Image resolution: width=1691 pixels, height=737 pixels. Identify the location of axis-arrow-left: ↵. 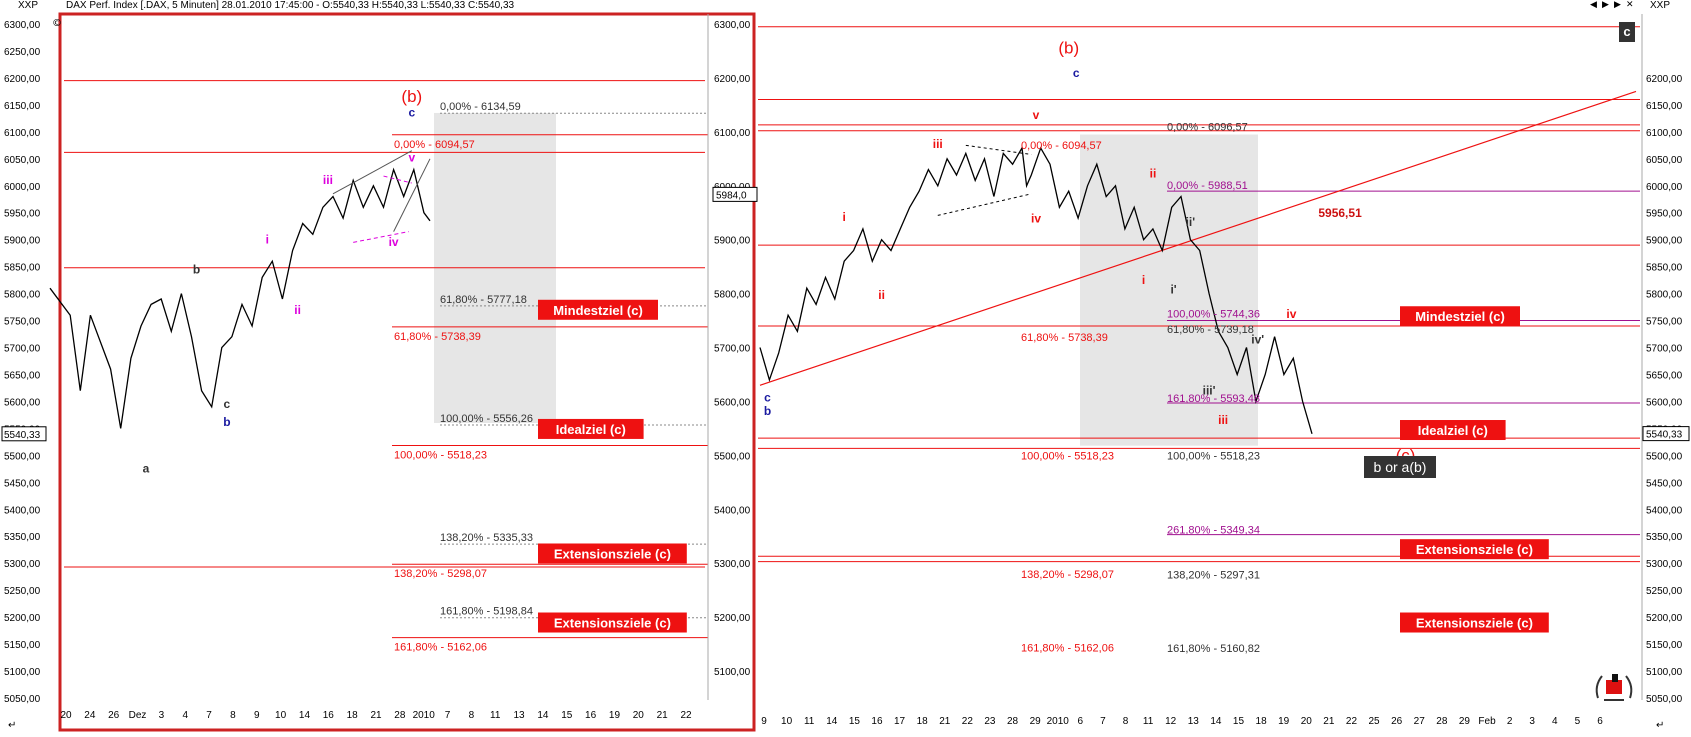
(12, 725).